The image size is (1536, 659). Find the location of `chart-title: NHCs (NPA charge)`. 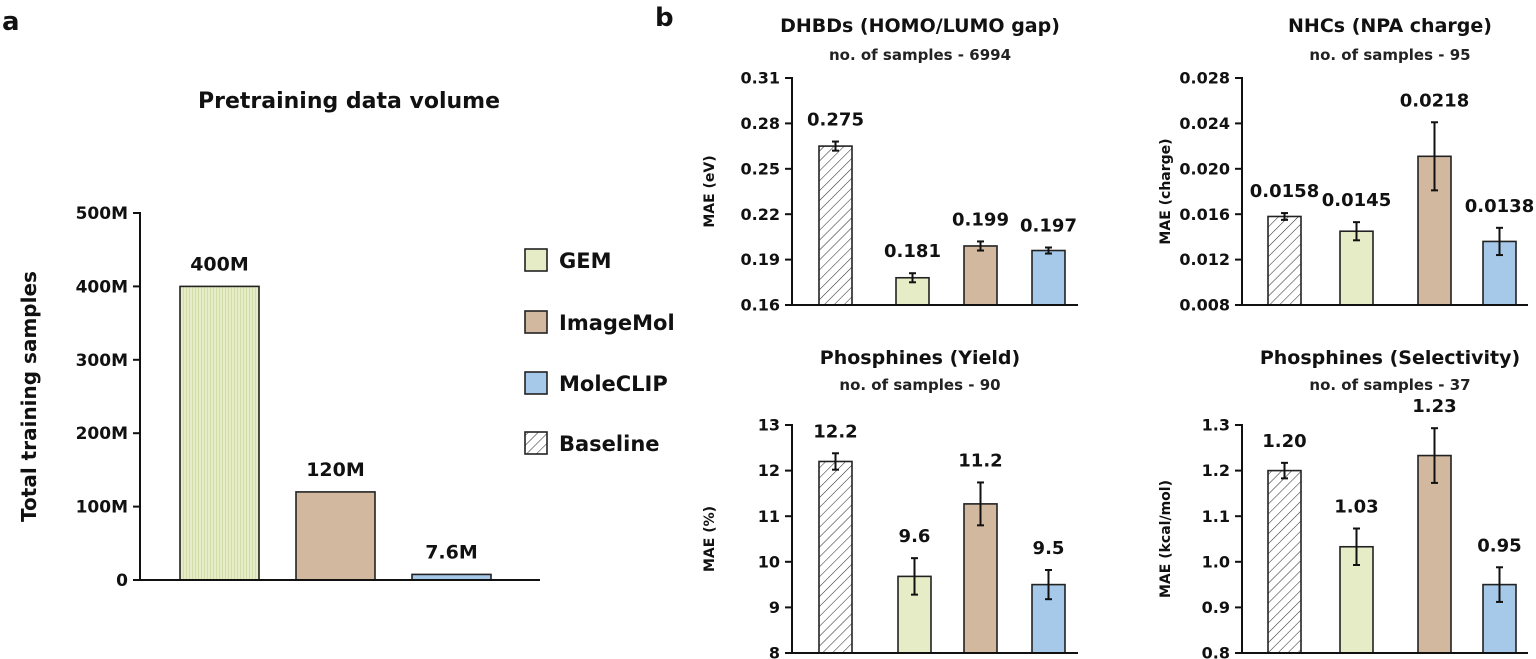

chart-title: NHCs (NPA charge) is located at coordinates (1390, 26).